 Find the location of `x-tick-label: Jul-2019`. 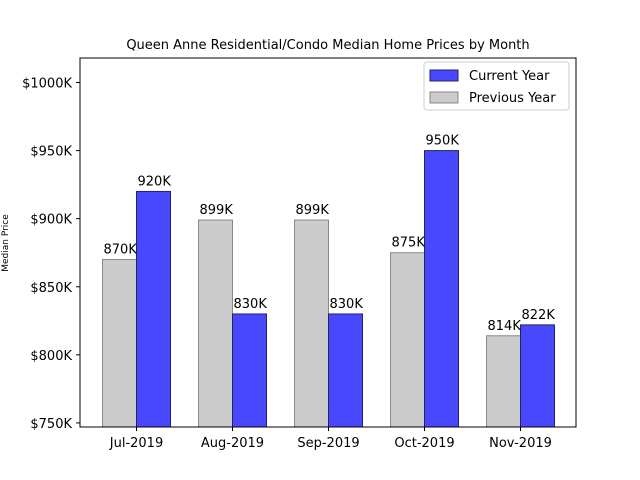

x-tick-label: Jul-2019 is located at coordinates (136, 443).